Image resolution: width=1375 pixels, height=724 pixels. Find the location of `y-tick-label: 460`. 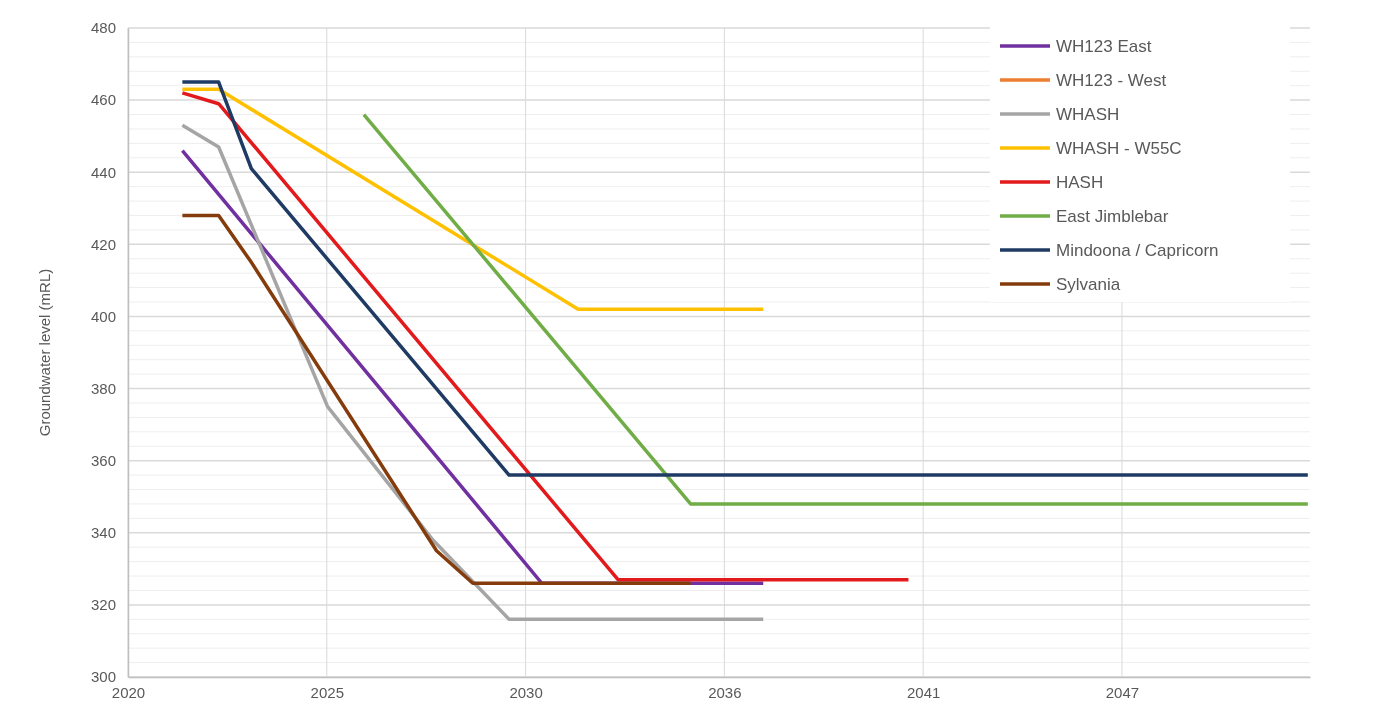

y-tick-label: 460 is located at coordinates (103, 100).